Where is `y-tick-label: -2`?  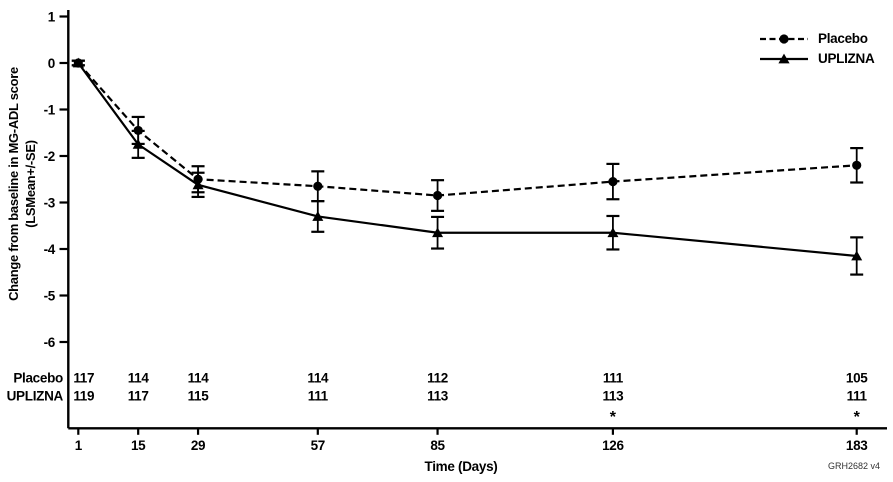 y-tick-label: -2 is located at coordinates (49, 156).